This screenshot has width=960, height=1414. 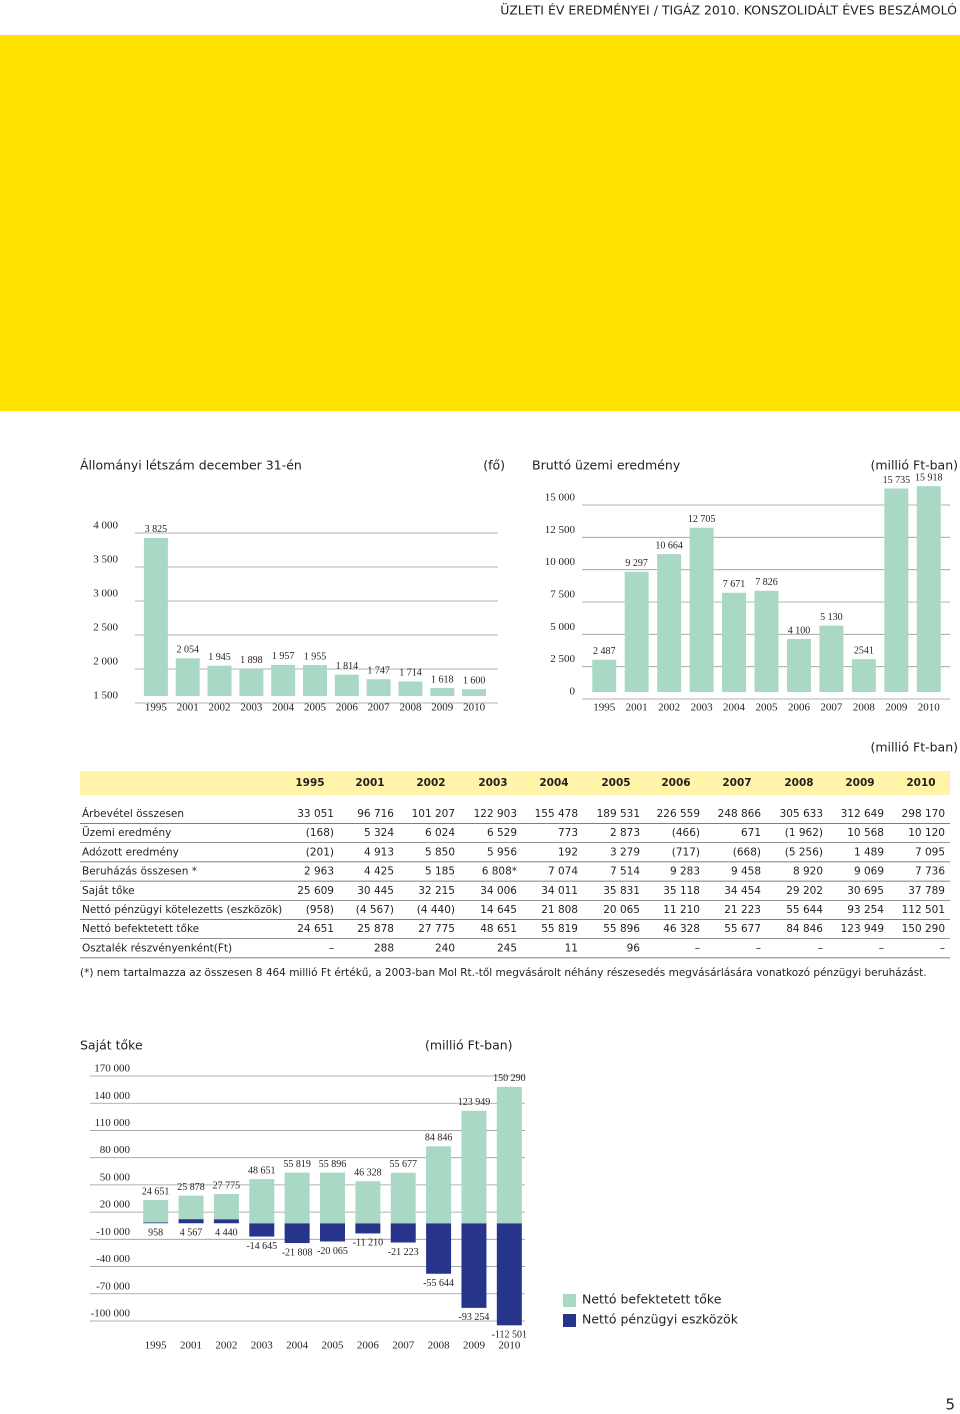 I want to click on y-tick-label: 2 500, so click(x=562, y=659).